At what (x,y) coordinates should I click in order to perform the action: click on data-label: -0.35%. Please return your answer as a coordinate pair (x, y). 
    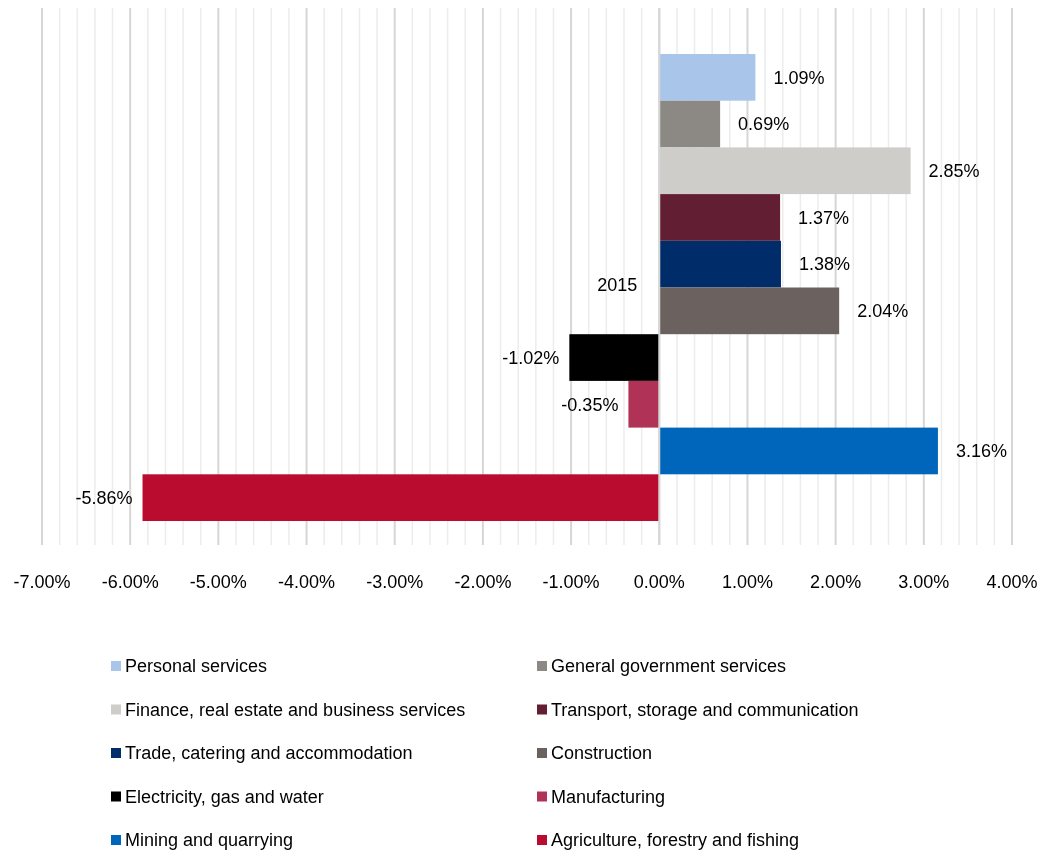
    Looking at the image, I should click on (590, 404).